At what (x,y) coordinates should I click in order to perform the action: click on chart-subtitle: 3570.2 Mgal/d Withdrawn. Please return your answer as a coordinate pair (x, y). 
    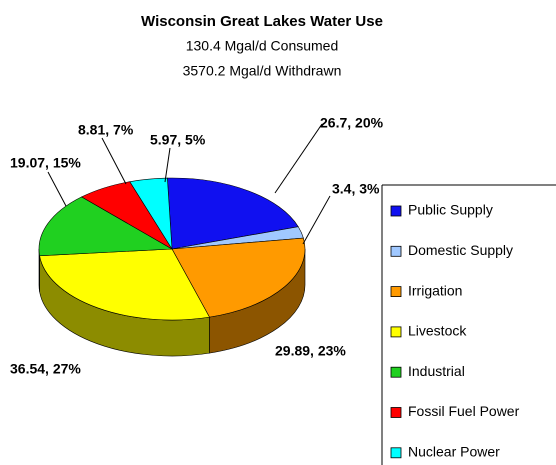
    Looking at the image, I should click on (262, 71).